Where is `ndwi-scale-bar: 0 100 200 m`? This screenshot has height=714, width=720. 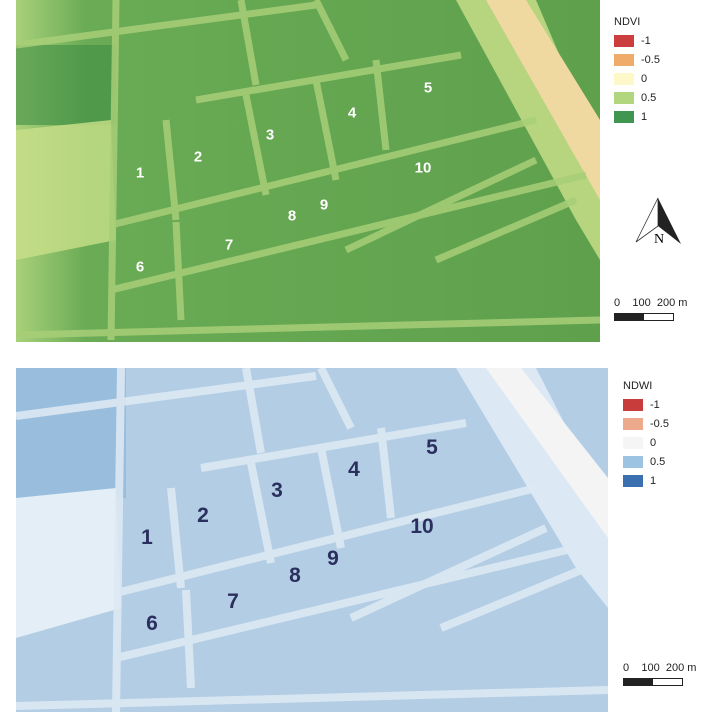 ndwi-scale-bar: 0 100 200 m is located at coordinates (659, 674).